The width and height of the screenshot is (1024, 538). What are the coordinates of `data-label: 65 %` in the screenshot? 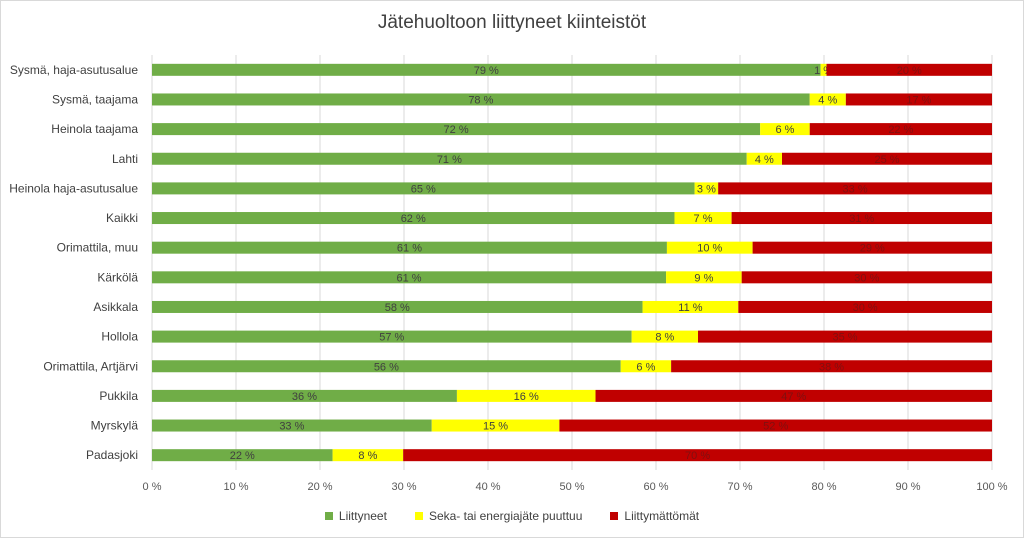 It's located at (423, 189).